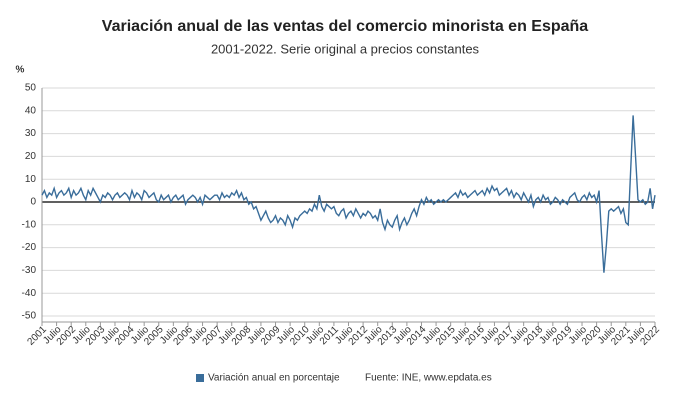 The height and width of the screenshot is (406, 690). I want to click on legend-swatch, so click(200, 378).